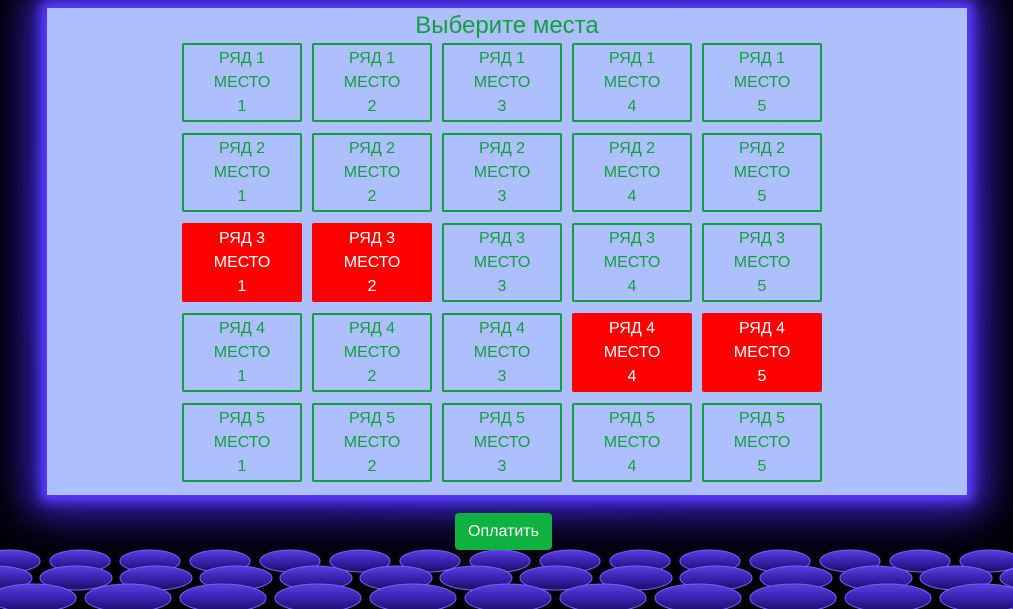 The width and height of the screenshot is (1013, 609). What do you see at coordinates (503, 531) in the screenshot?
I see `pay-button: Оплатить` at bounding box center [503, 531].